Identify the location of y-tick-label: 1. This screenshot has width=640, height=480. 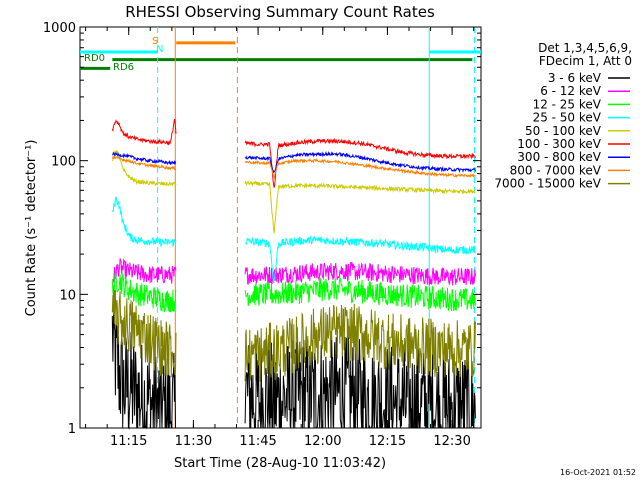
(72, 429).